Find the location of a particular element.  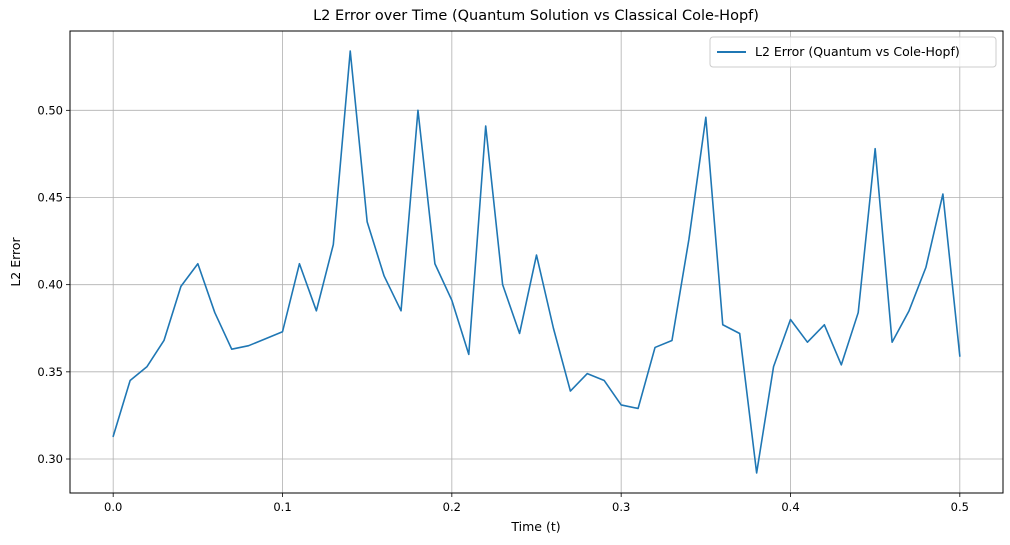

y-tick-label: 0.45 is located at coordinates (50, 197).